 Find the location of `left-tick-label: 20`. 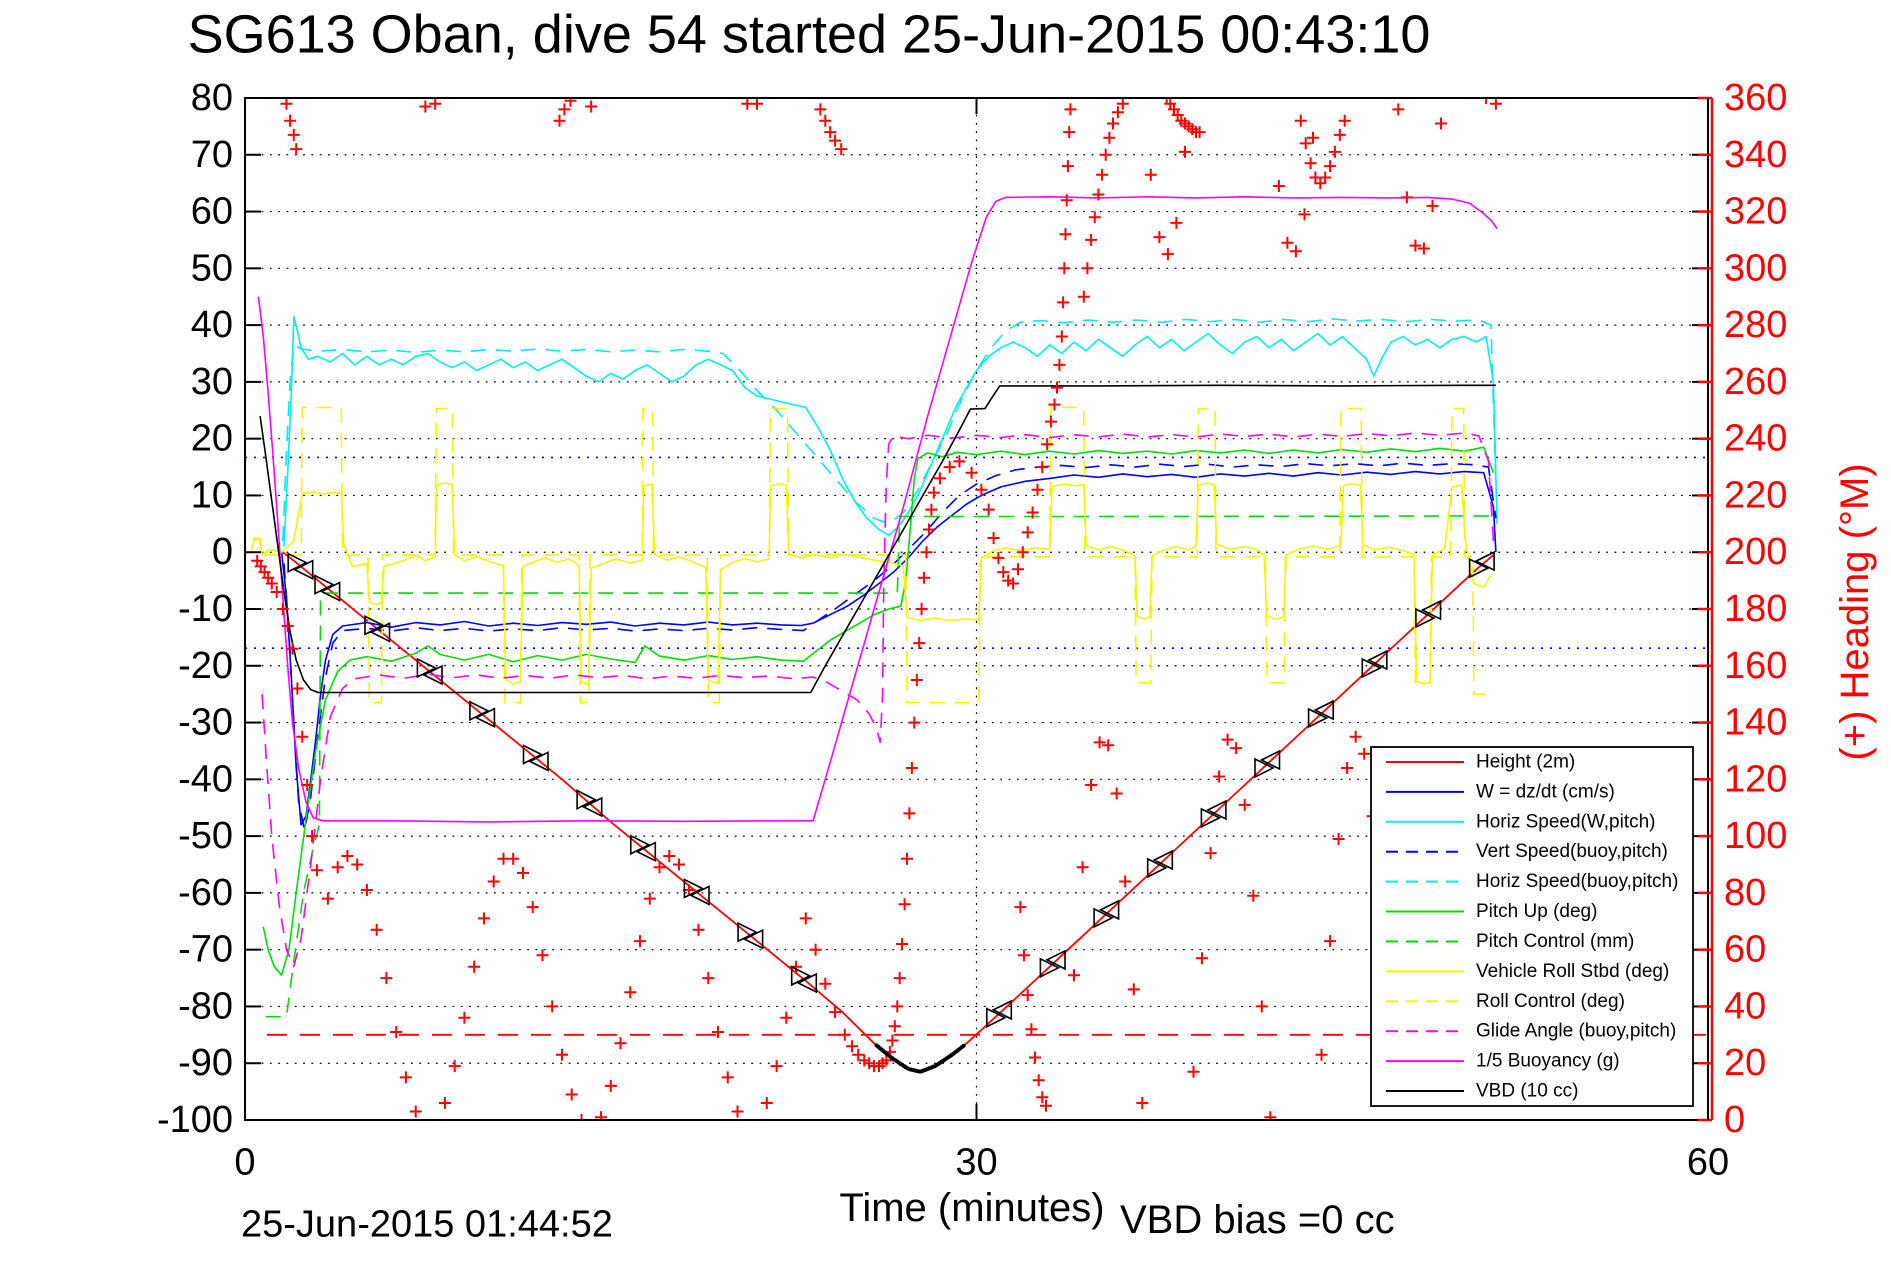

left-tick-label: 20 is located at coordinates (212, 439).